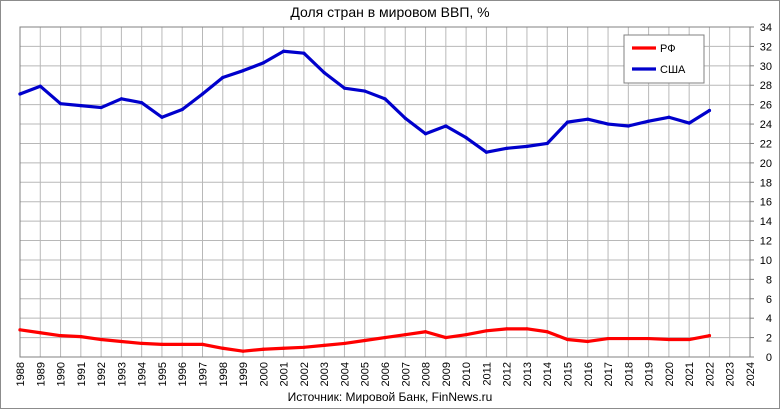 This screenshot has height=409, width=780. I want to click on x-tick-label: 2012, so click(508, 374).